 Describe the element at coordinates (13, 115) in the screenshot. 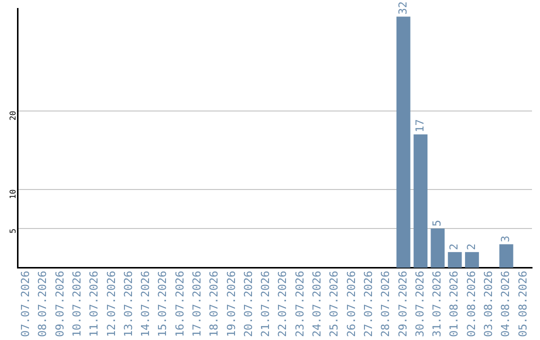

I see `y-tick-label: 20` at that location.